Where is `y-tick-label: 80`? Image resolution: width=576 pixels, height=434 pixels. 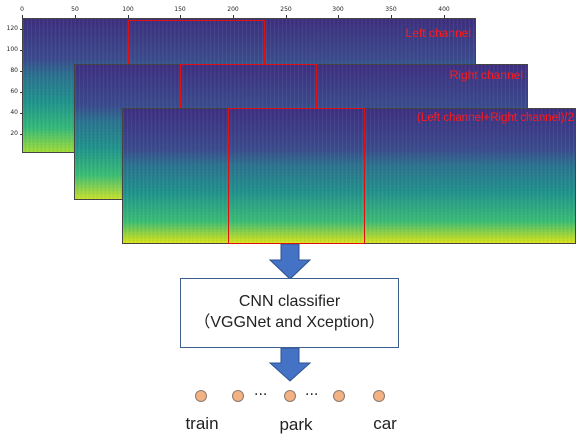 y-tick-label: 80 is located at coordinates (14, 70).